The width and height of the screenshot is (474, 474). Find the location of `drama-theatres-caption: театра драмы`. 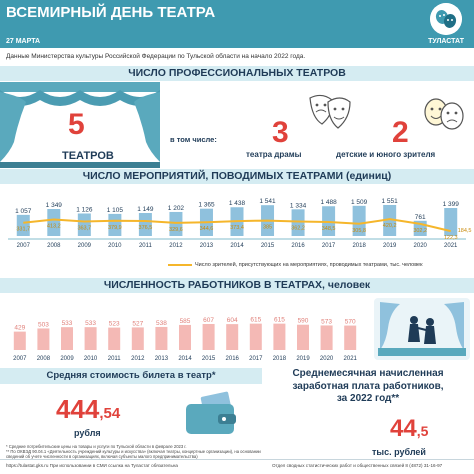

drama-theatres-caption: театра драмы is located at coordinates (274, 154).